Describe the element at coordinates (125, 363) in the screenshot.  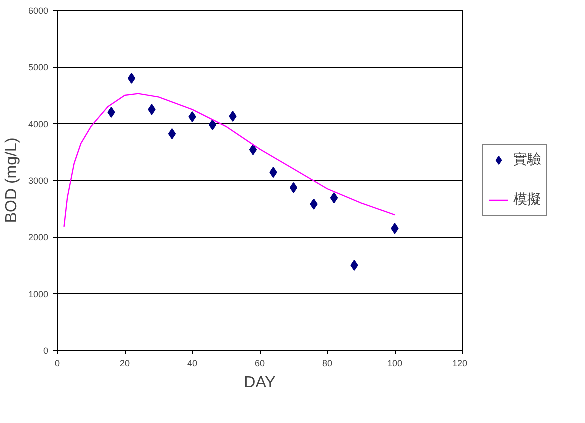
I see `x-tick-label: 20` at that location.